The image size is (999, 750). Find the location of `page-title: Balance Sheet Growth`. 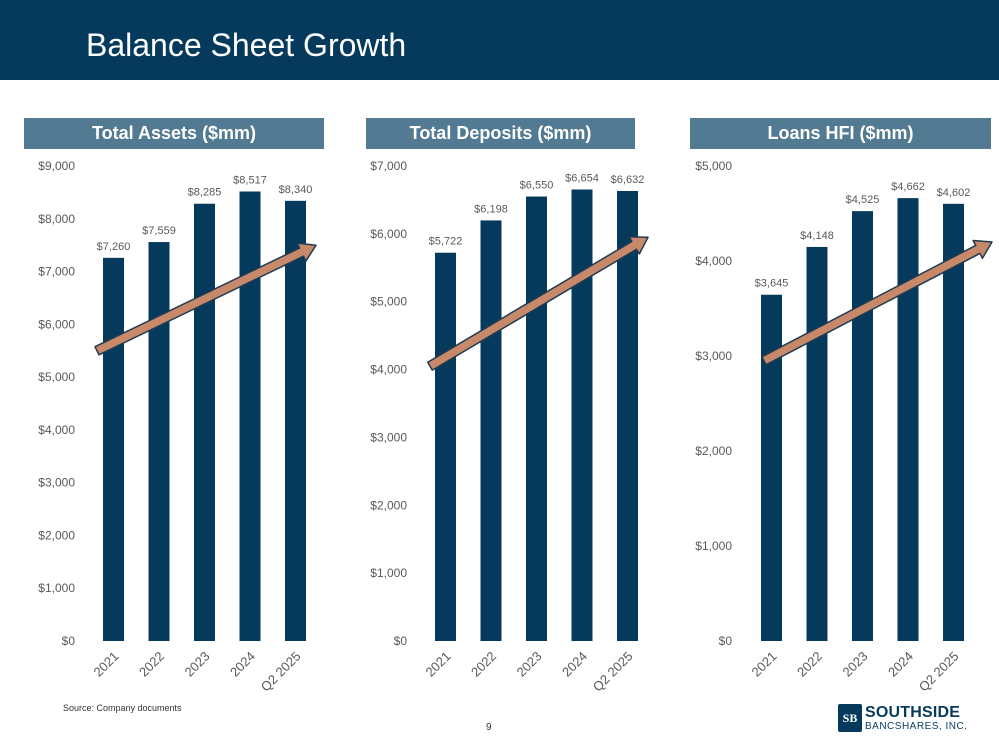

page-title: Balance Sheet Growth is located at coordinates (246, 45).